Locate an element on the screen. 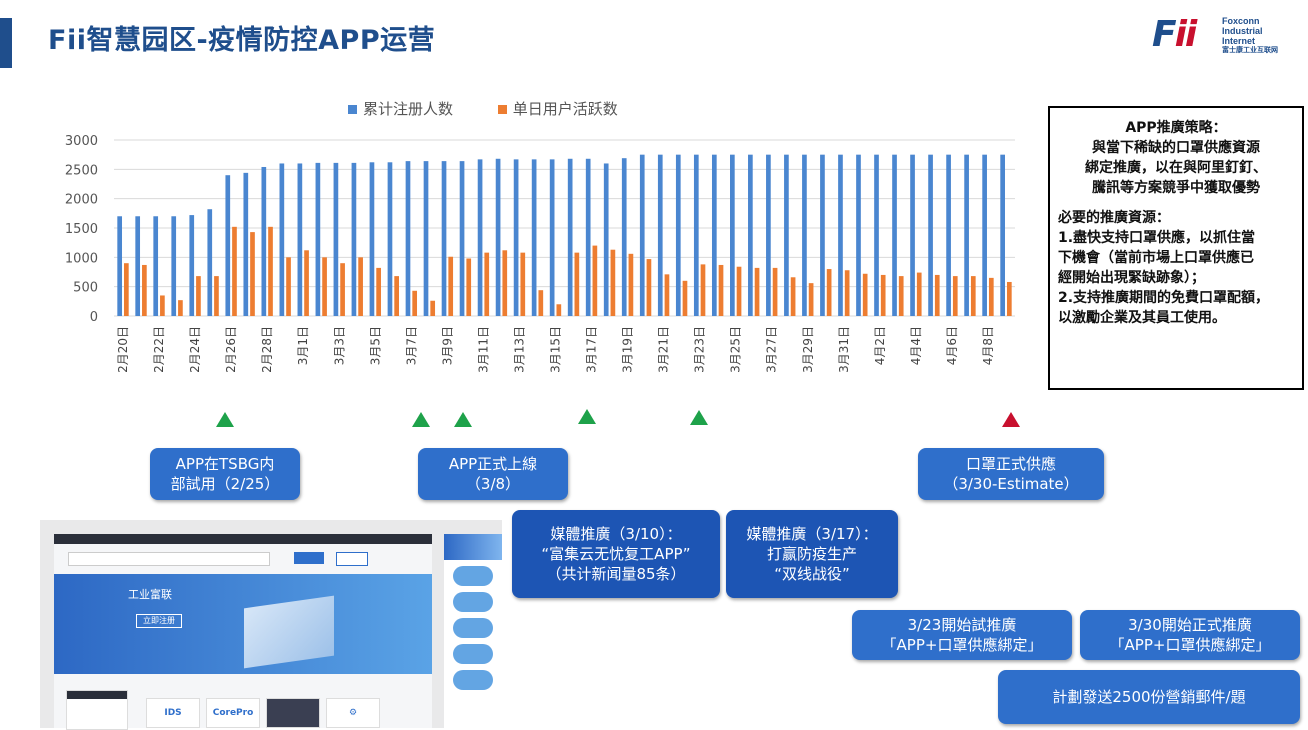 The image size is (1308, 730). mobile-screenshot is located at coordinates (473, 631).